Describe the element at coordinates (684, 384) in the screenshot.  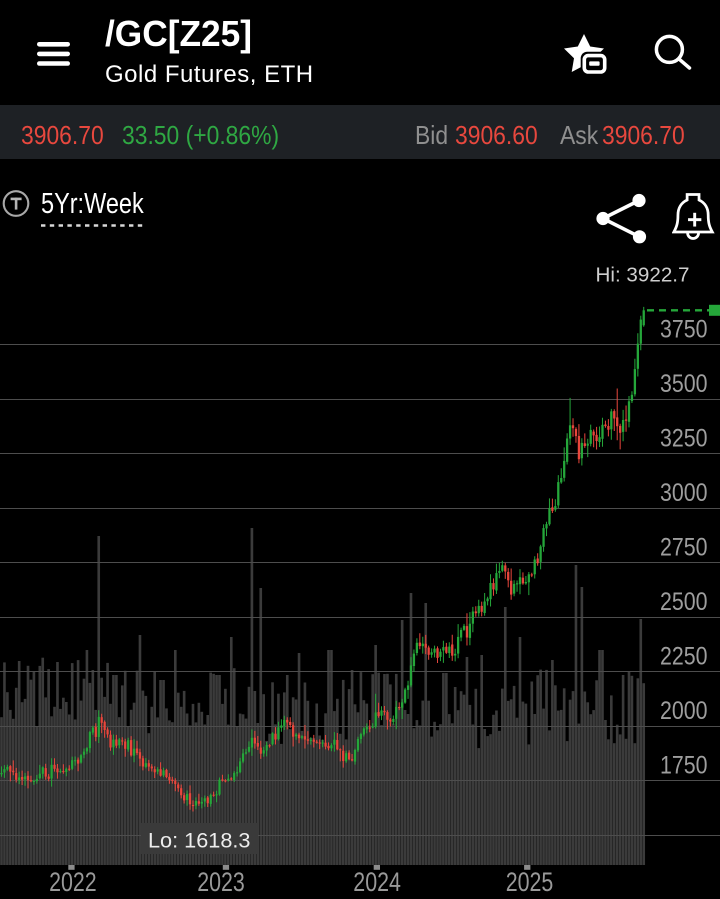
I see `svg-text: 3500` at that location.